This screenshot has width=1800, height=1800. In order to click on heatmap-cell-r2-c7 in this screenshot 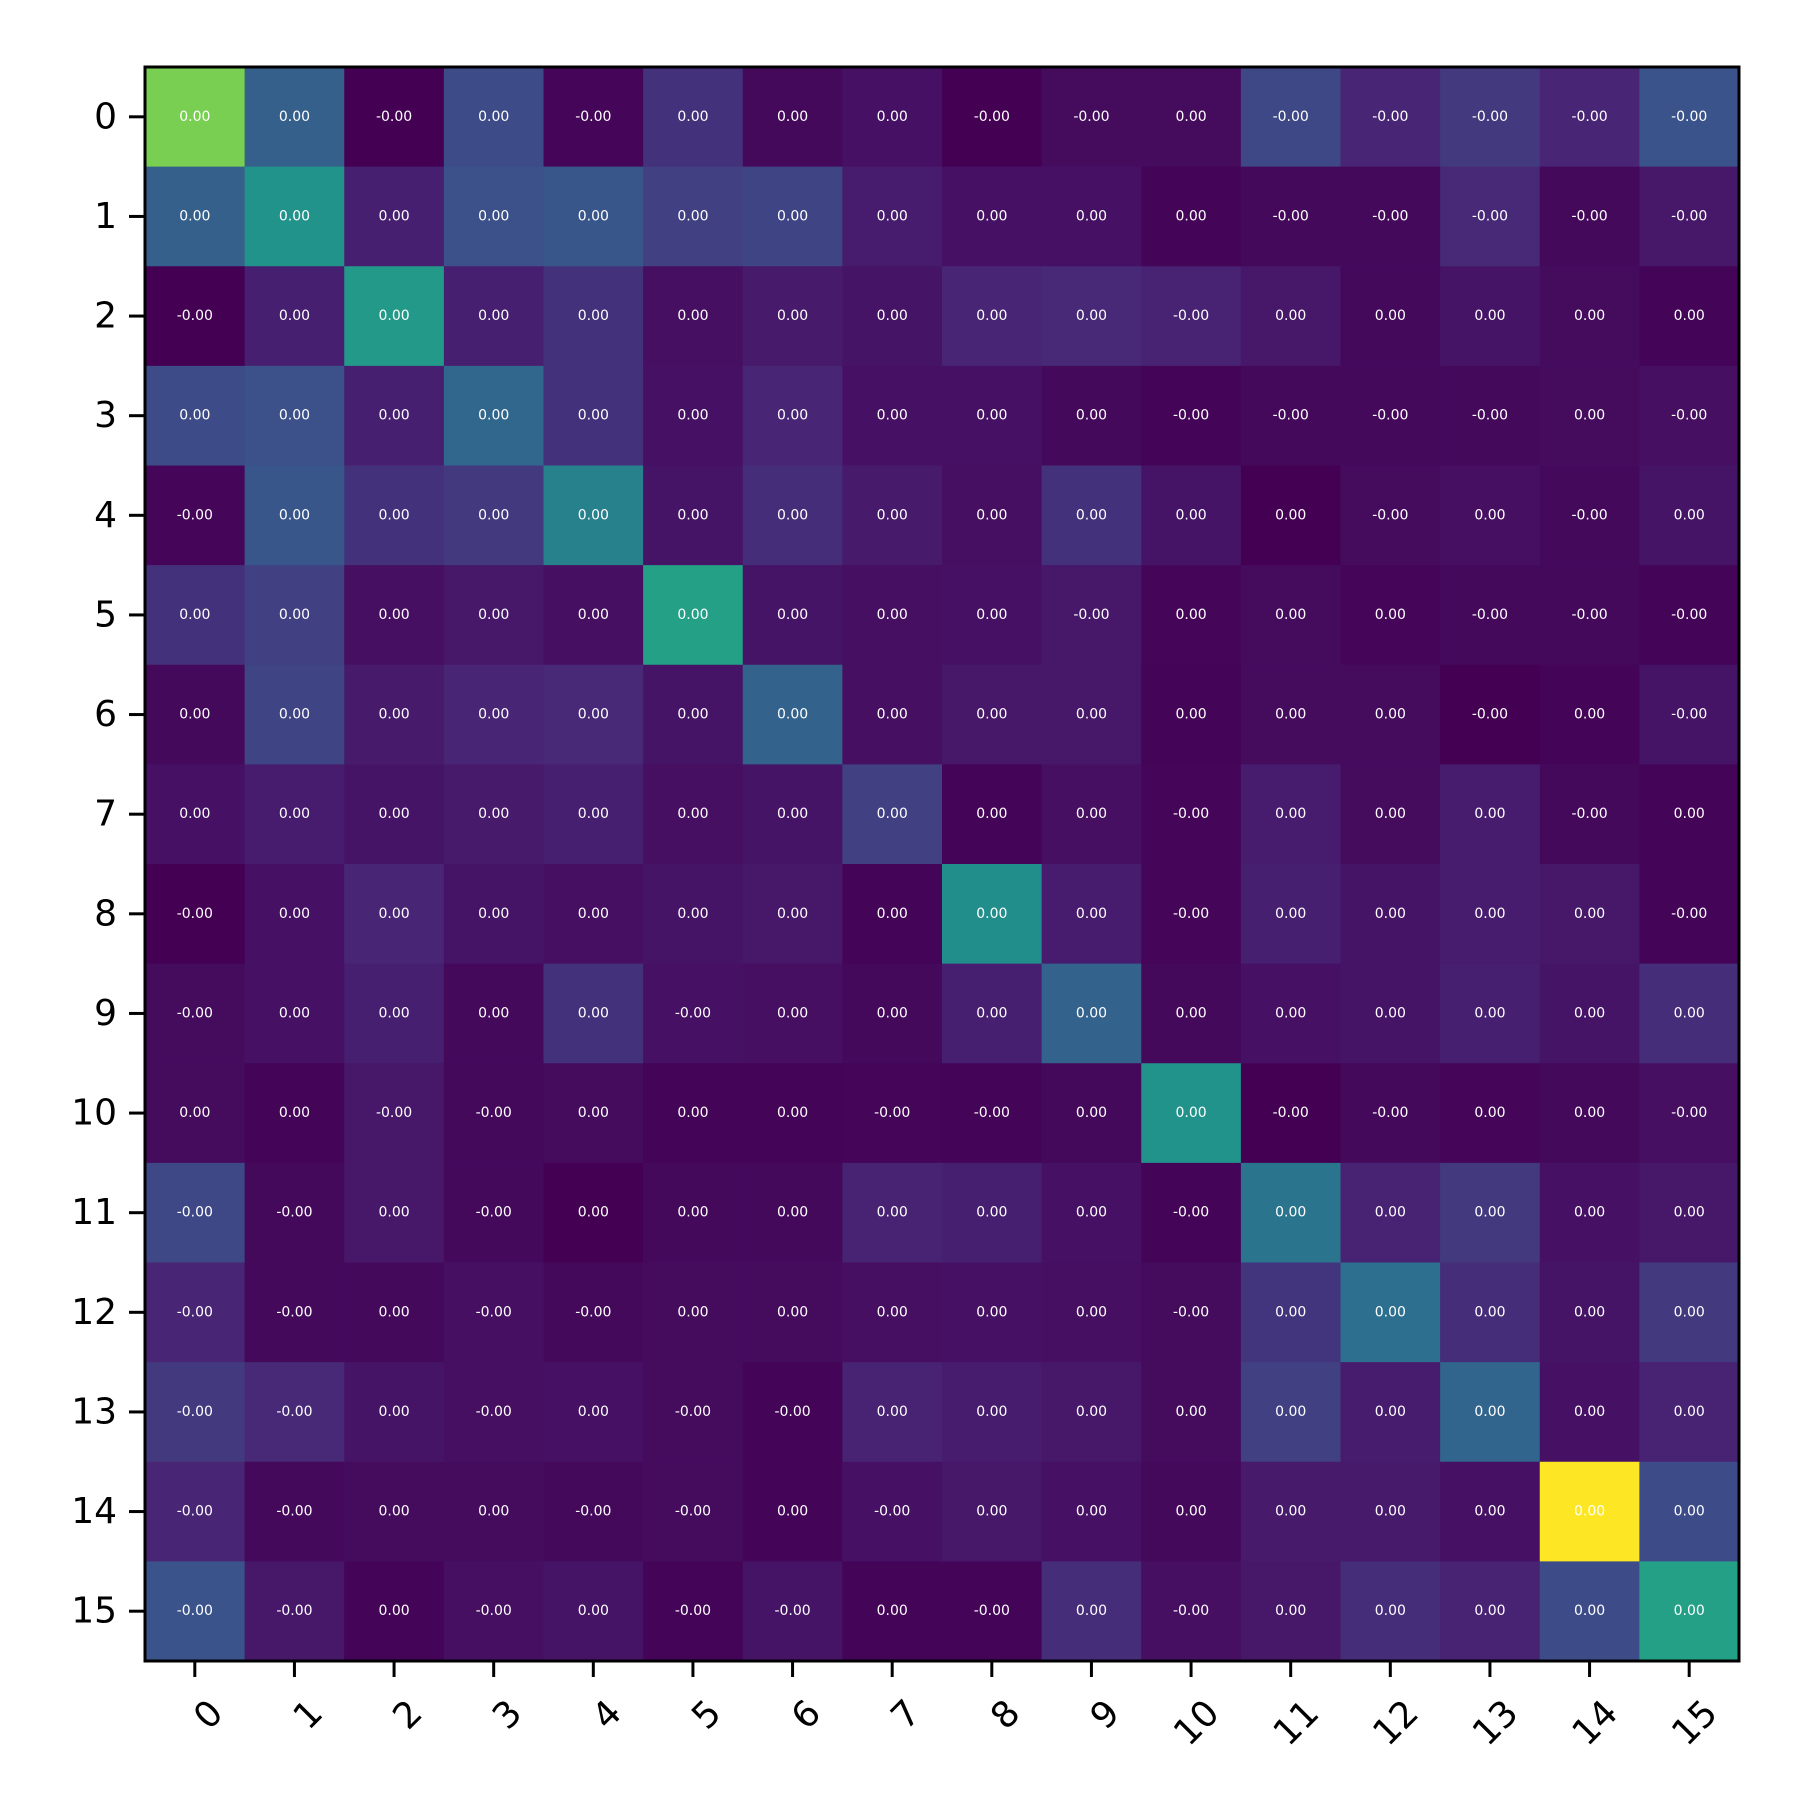, I will do `click(892, 316)`.